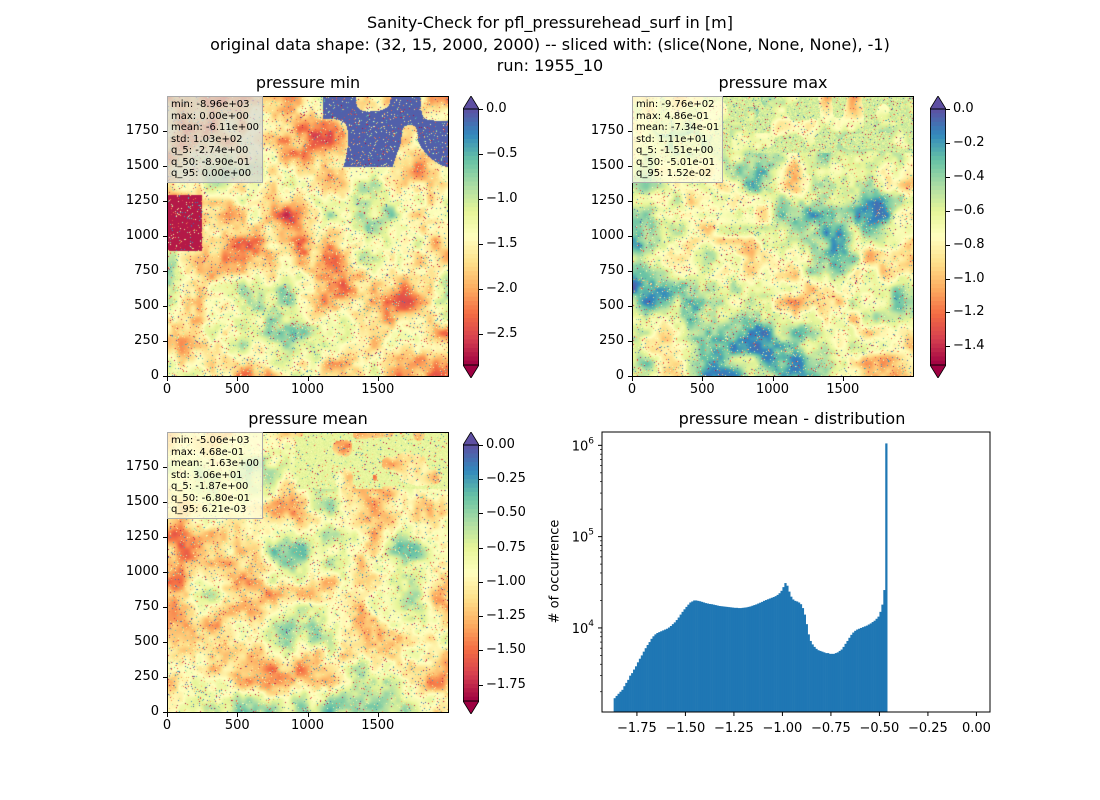 This screenshot has width=1100, height=800. What do you see at coordinates (591, 533) in the screenshot?
I see `y-tick-exponent: 5` at bounding box center [591, 533].